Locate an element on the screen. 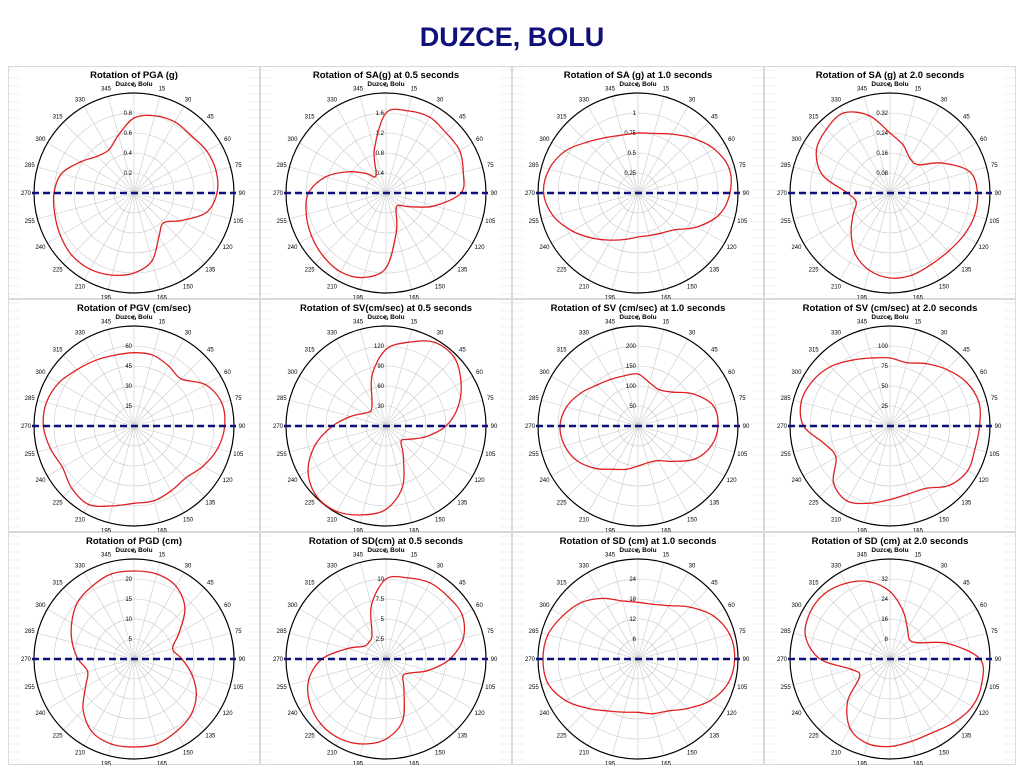 This screenshot has height=768, width=1024. chart-subtitle: Duzce, Bolu is located at coordinates (889, 550).